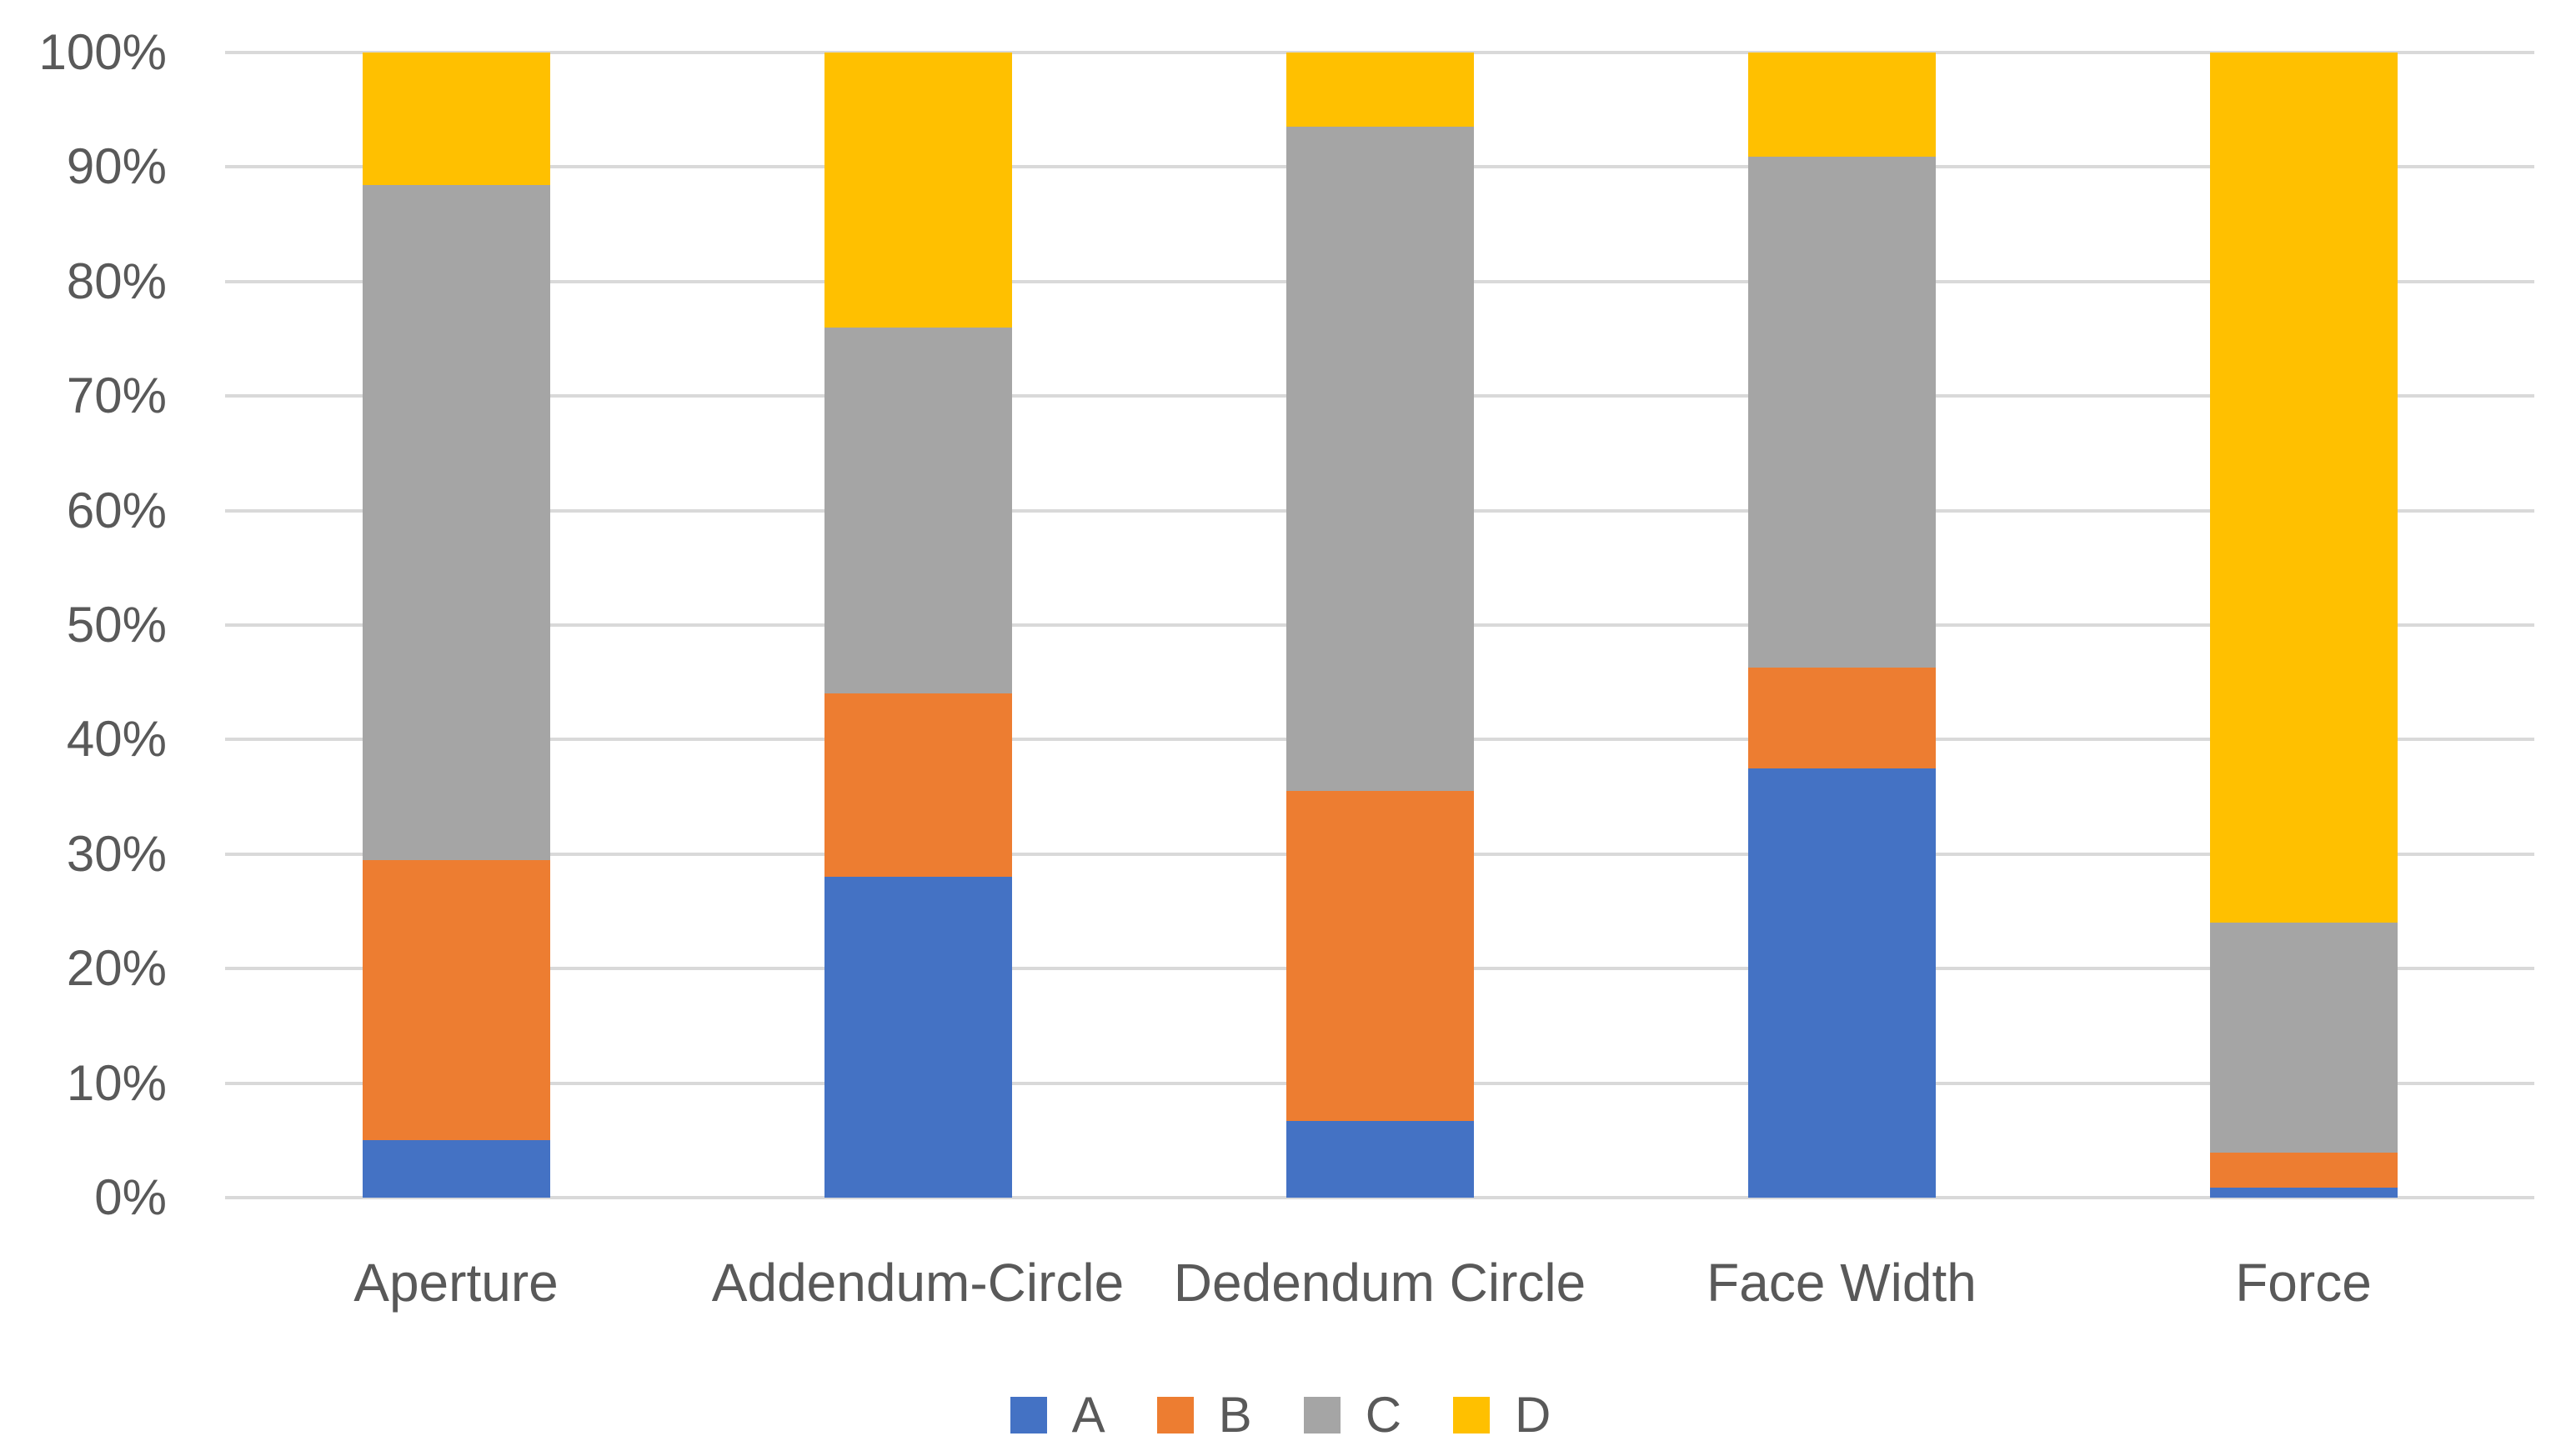 The image size is (2561, 1456). I want to click on bar-segment-c-face-width, so click(1841, 412).